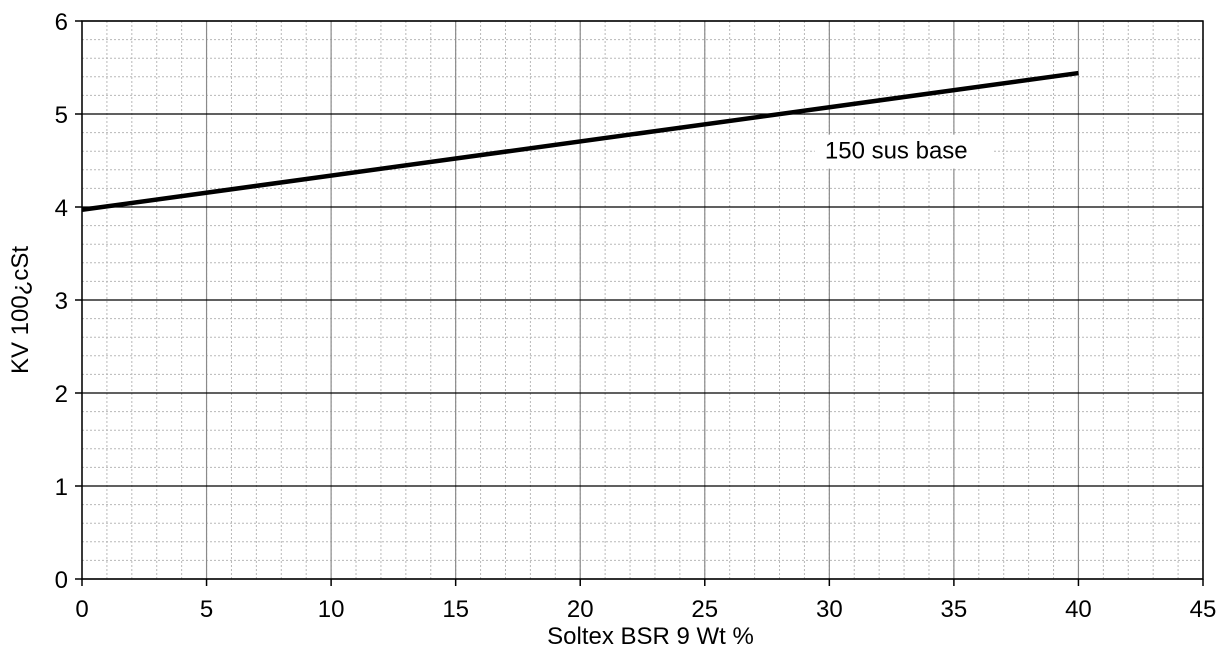 Image resolution: width=1222 pixels, height=653 pixels. Describe the element at coordinates (704, 609) in the screenshot. I see `x-tick-label: 25` at that location.